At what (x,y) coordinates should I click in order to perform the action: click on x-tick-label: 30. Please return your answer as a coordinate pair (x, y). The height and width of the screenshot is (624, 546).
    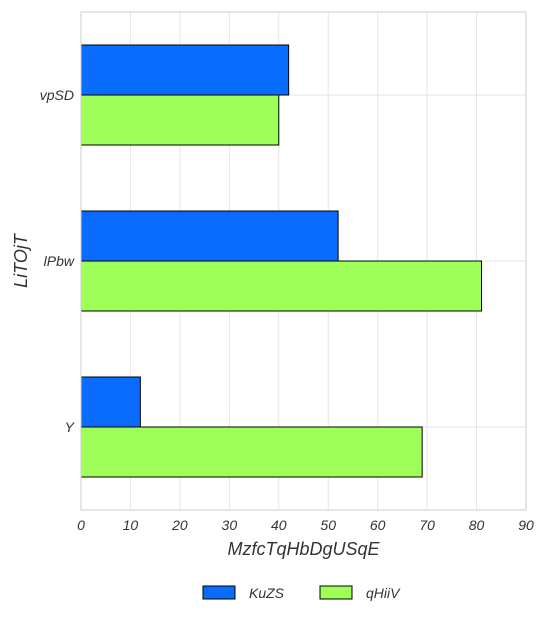
    Looking at the image, I should click on (230, 525).